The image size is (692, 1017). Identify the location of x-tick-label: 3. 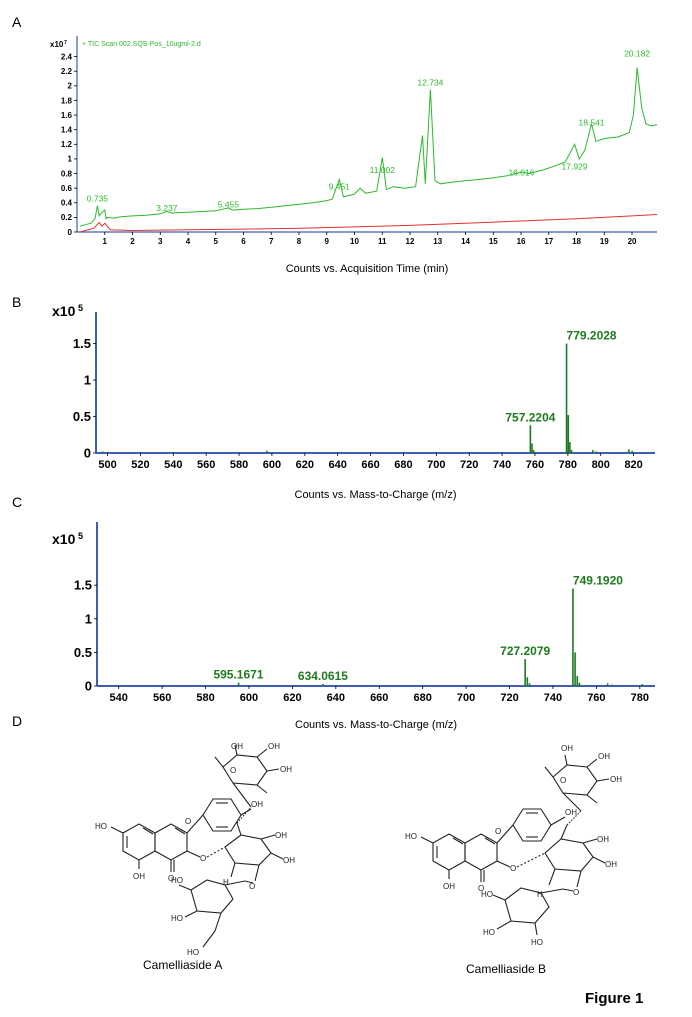
(160, 241).